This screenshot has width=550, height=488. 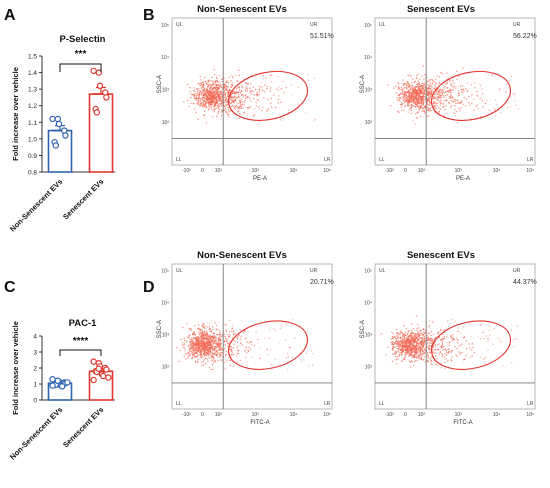 I want to click on y-tick-label: 10², so click(x=166, y=367).